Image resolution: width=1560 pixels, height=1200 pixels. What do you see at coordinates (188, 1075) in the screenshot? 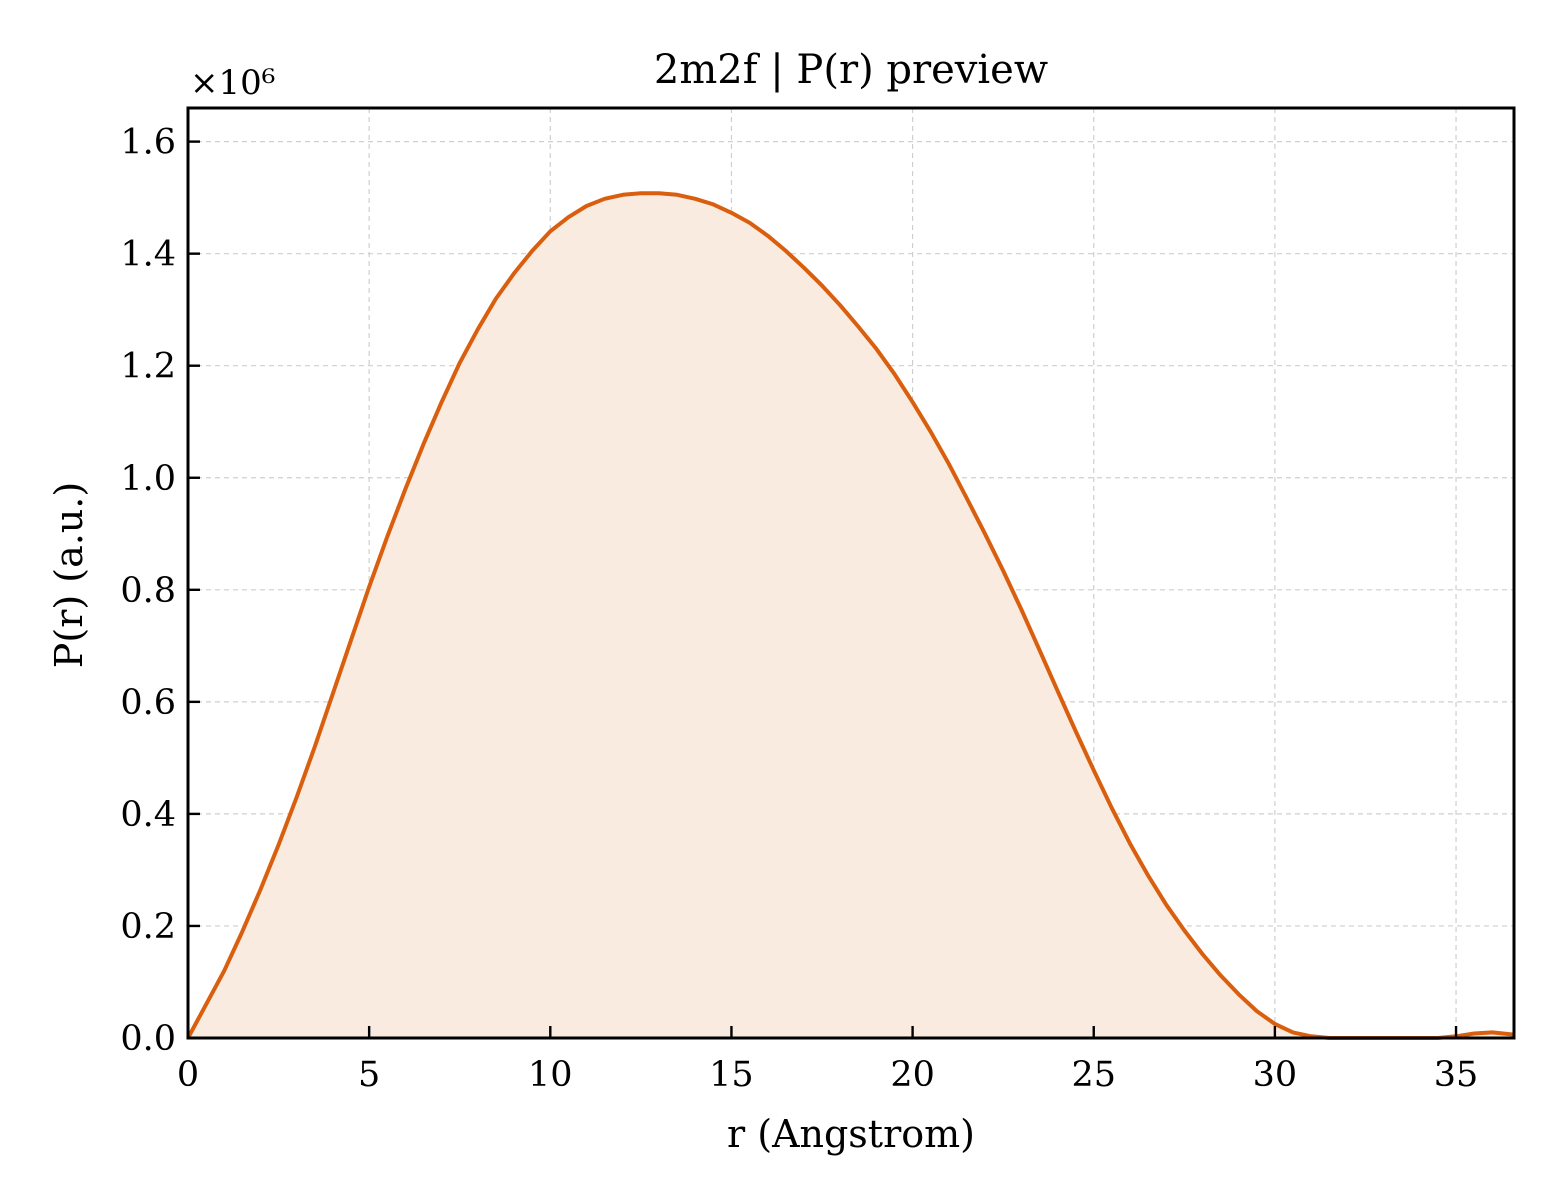
I see `x-tick-label: 0` at bounding box center [188, 1075].